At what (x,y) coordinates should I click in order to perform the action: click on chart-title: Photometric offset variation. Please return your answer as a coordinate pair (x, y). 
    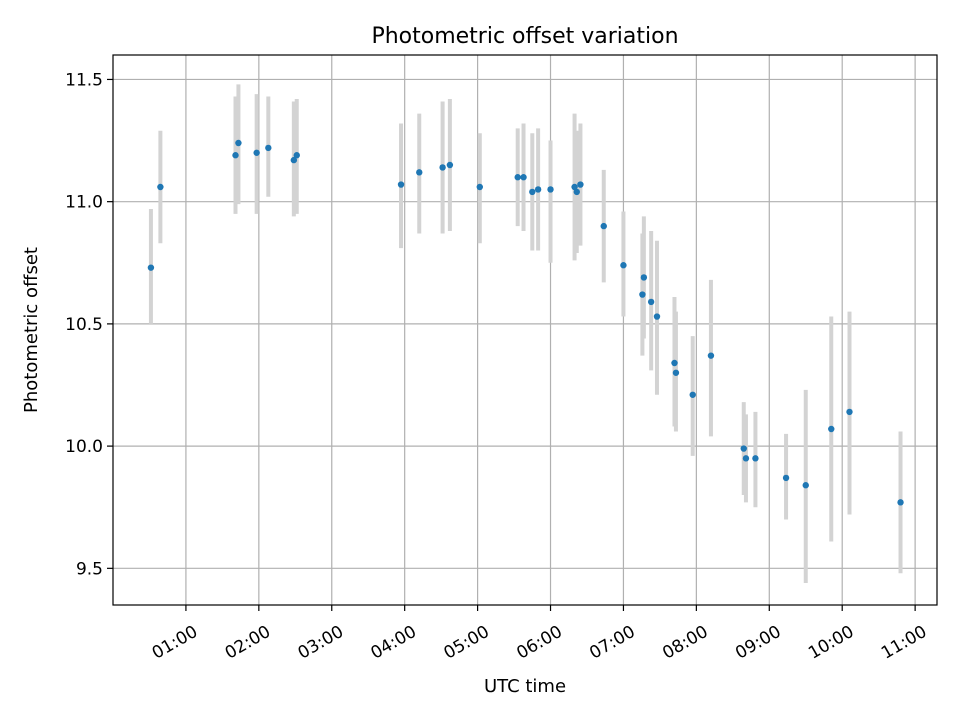
    Looking at the image, I should click on (524, 36).